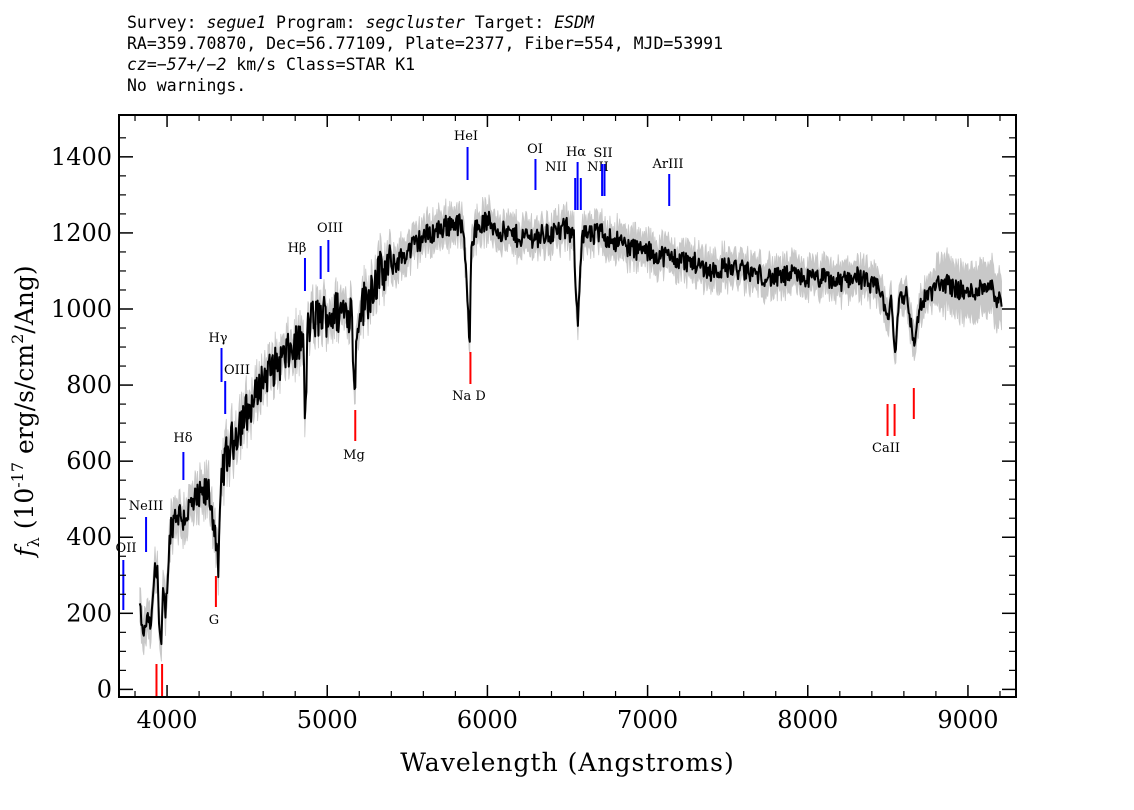 This screenshot has width=1134, height=810. What do you see at coordinates (187, 85) in the screenshot?
I see `header-line-warnings: No warnings.` at bounding box center [187, 85].